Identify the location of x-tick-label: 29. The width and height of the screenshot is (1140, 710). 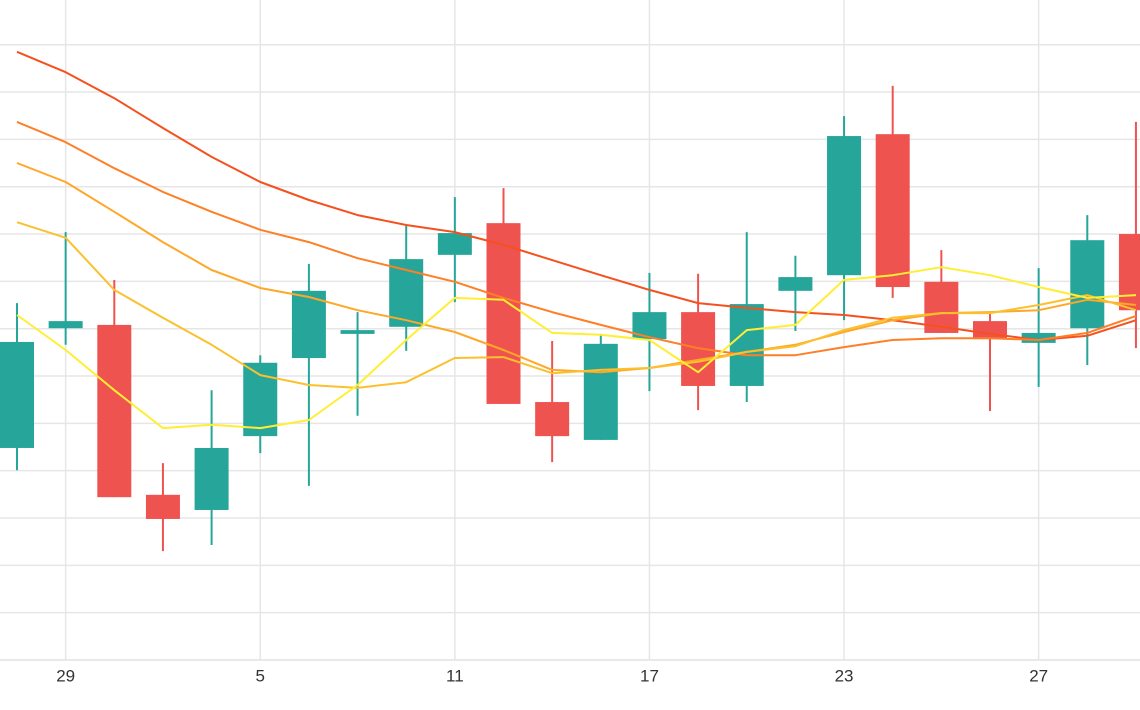
(65, 675).